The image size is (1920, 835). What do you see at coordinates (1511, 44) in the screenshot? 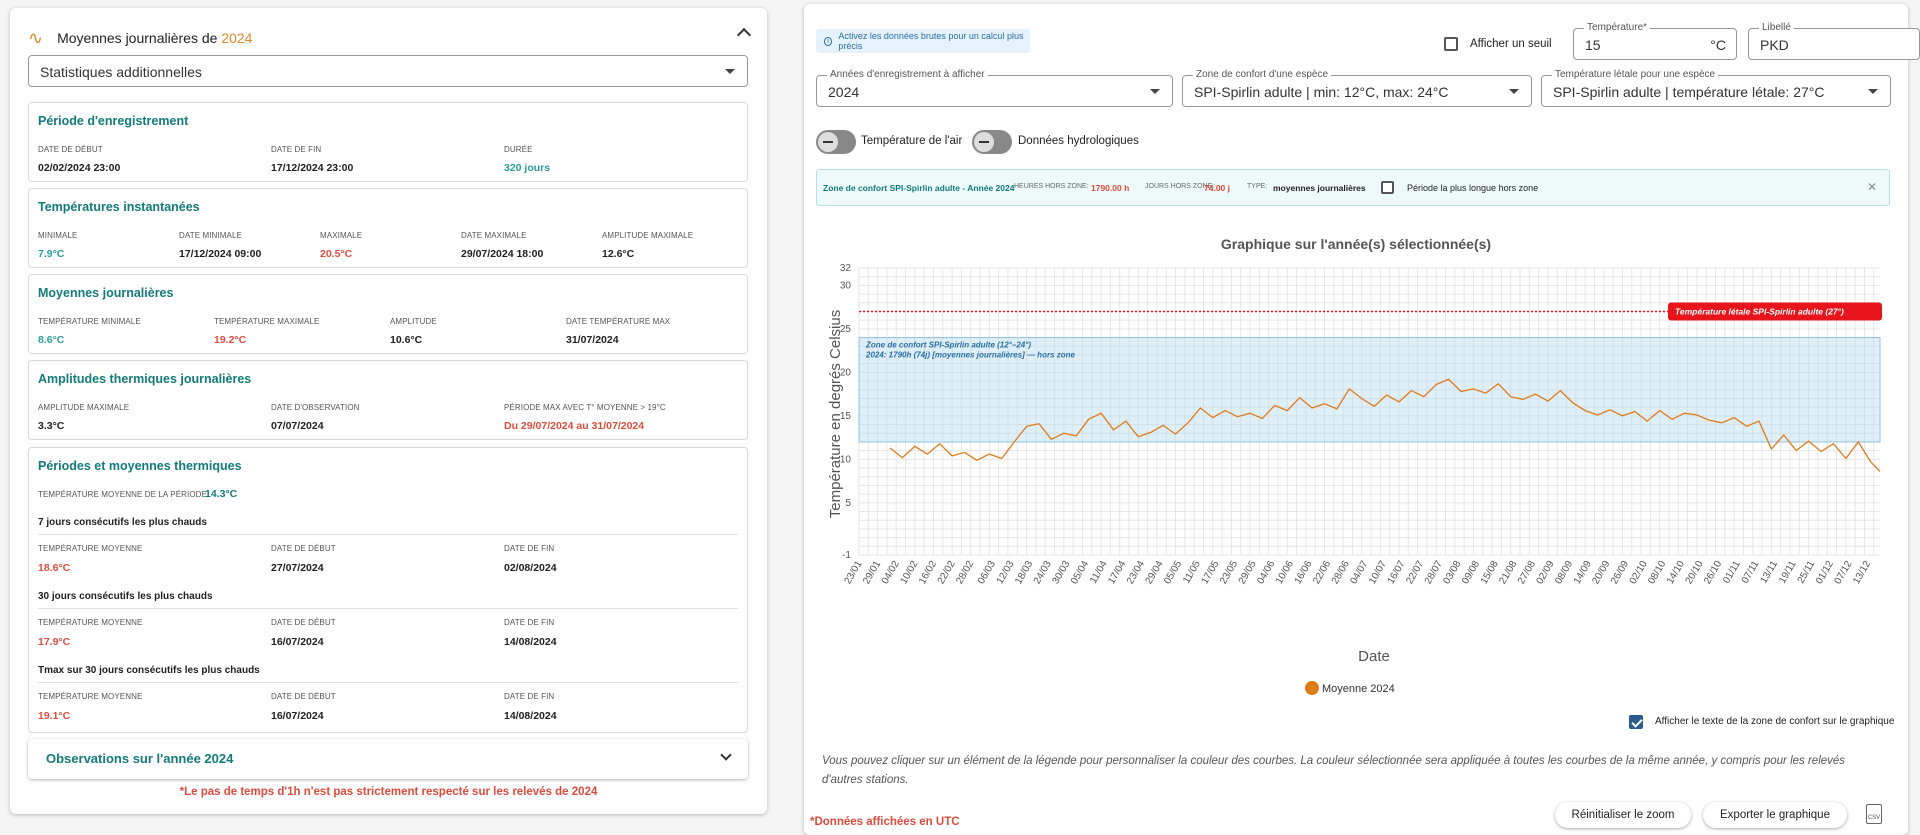
I see `threshold-label: Afficher un seuil` at bounding box center [1511, 44].